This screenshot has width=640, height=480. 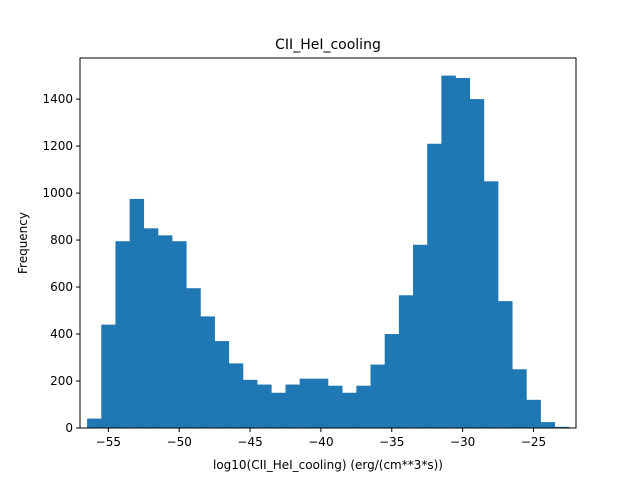 What do you see at coordinates (108, 442) in the screenshot?
I see `x-tick-label: −55` at bounding box center [108, 442].